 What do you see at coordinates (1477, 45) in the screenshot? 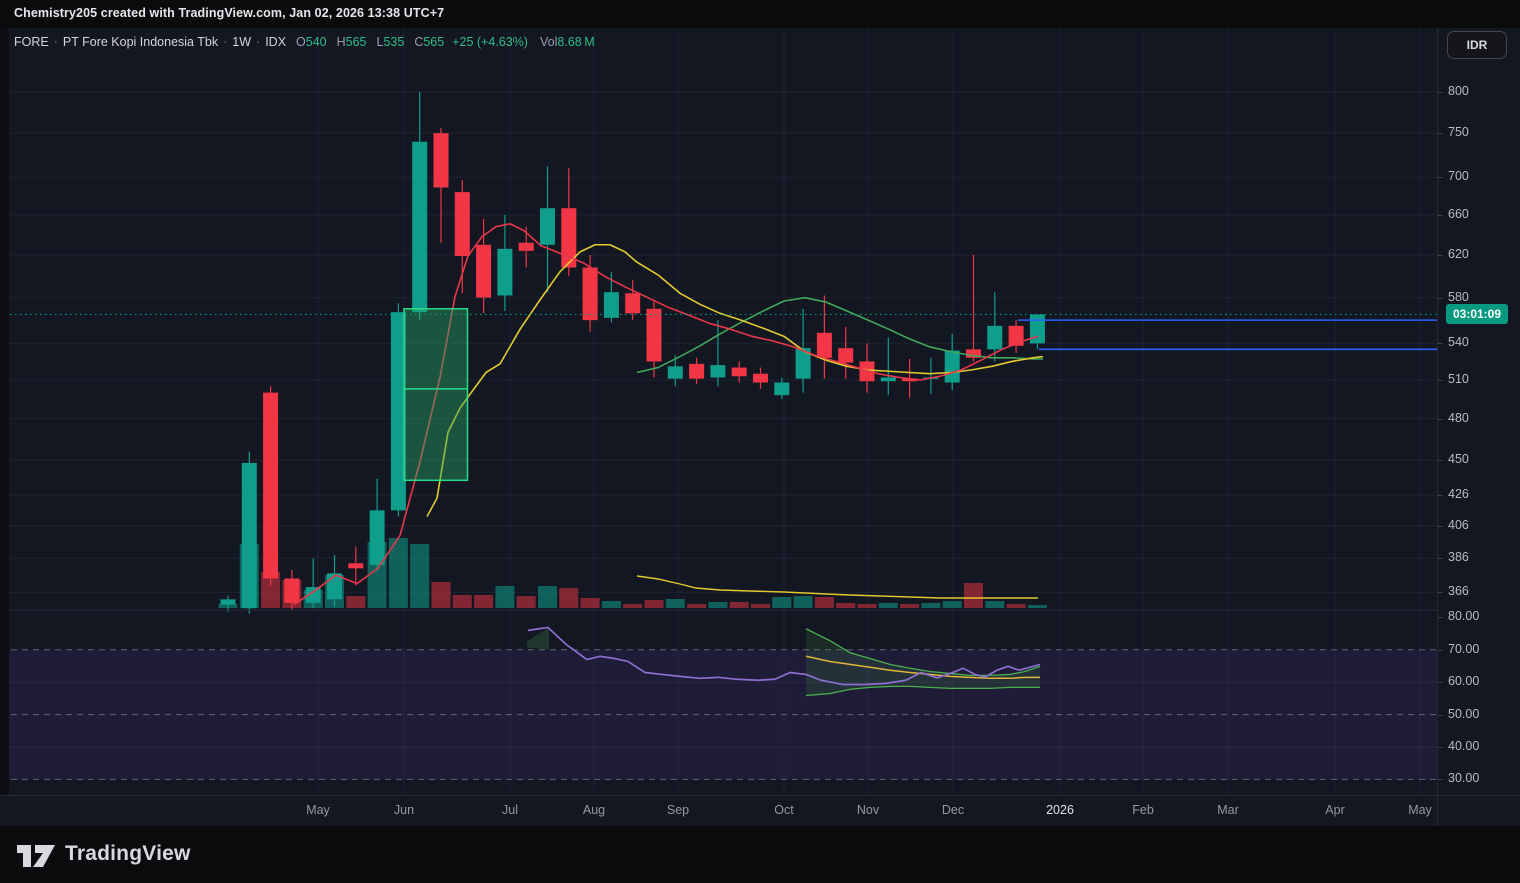
I see `currency-toggle-button: IDR` at bounding box center [1477, 45].